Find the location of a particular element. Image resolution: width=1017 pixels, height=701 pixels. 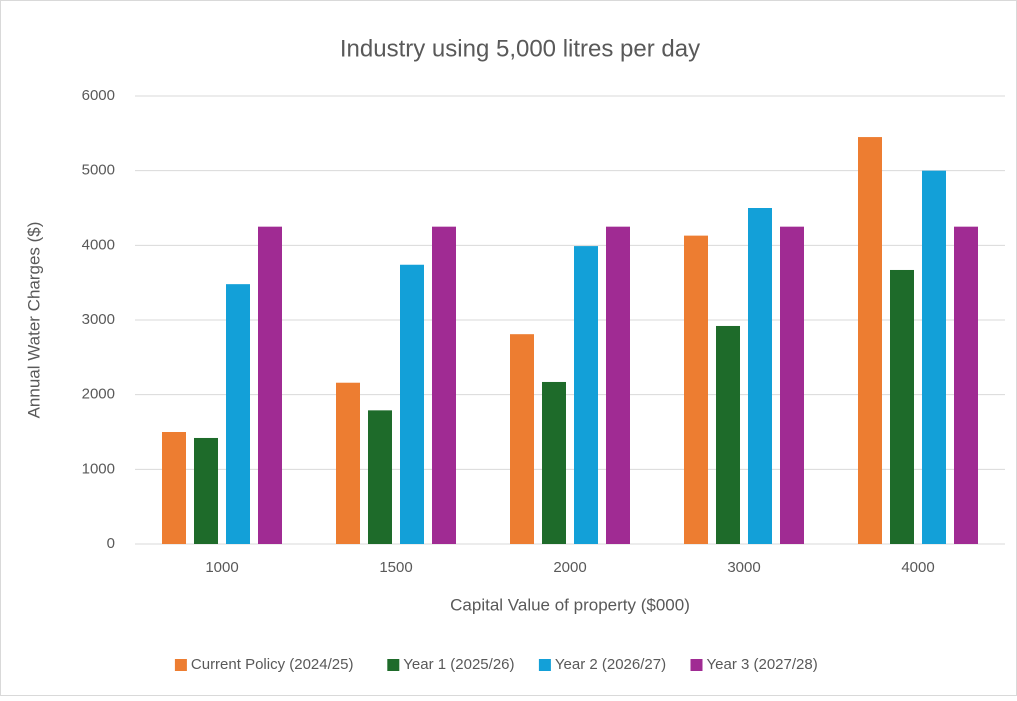

x-axis-label: Capital Value of property ($000) is located at coordinates (570, 604).